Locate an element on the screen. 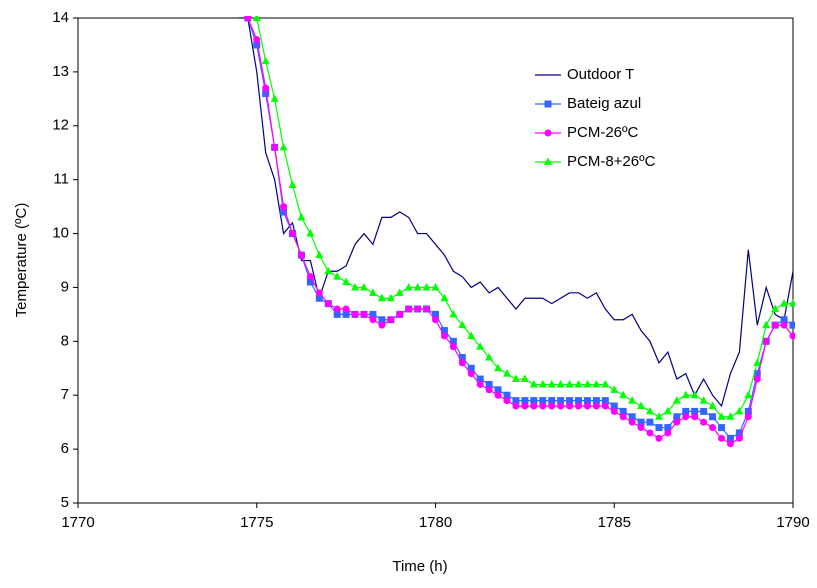 The width and height of the screenshot is (817, 588). x-tick-label: 1780 is located at coordinates (435, 522).